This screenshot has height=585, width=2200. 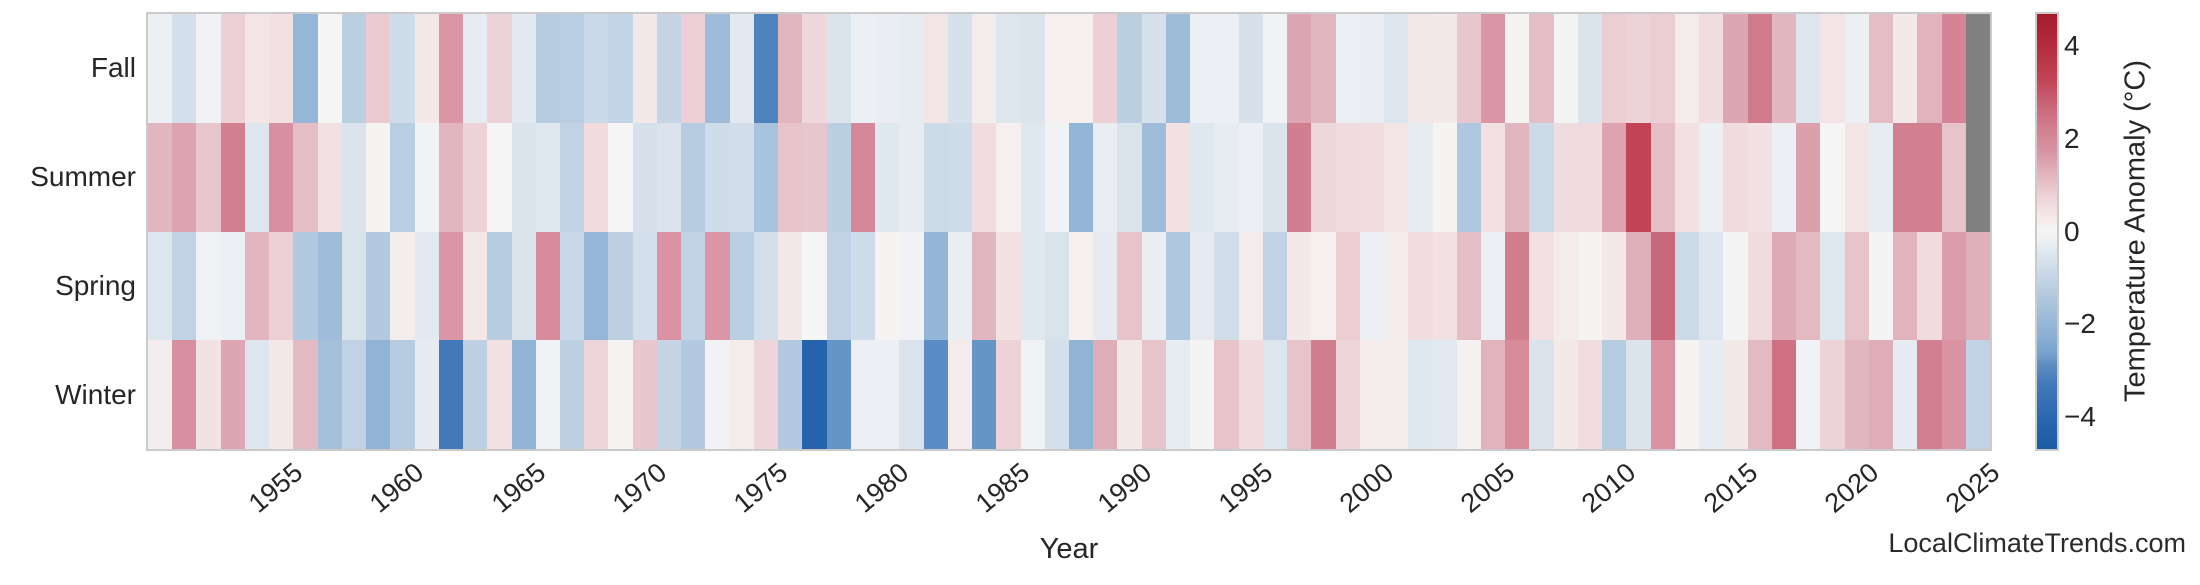 I want to click on x-tick-2010: 2010, so click(x=1609, y=488).